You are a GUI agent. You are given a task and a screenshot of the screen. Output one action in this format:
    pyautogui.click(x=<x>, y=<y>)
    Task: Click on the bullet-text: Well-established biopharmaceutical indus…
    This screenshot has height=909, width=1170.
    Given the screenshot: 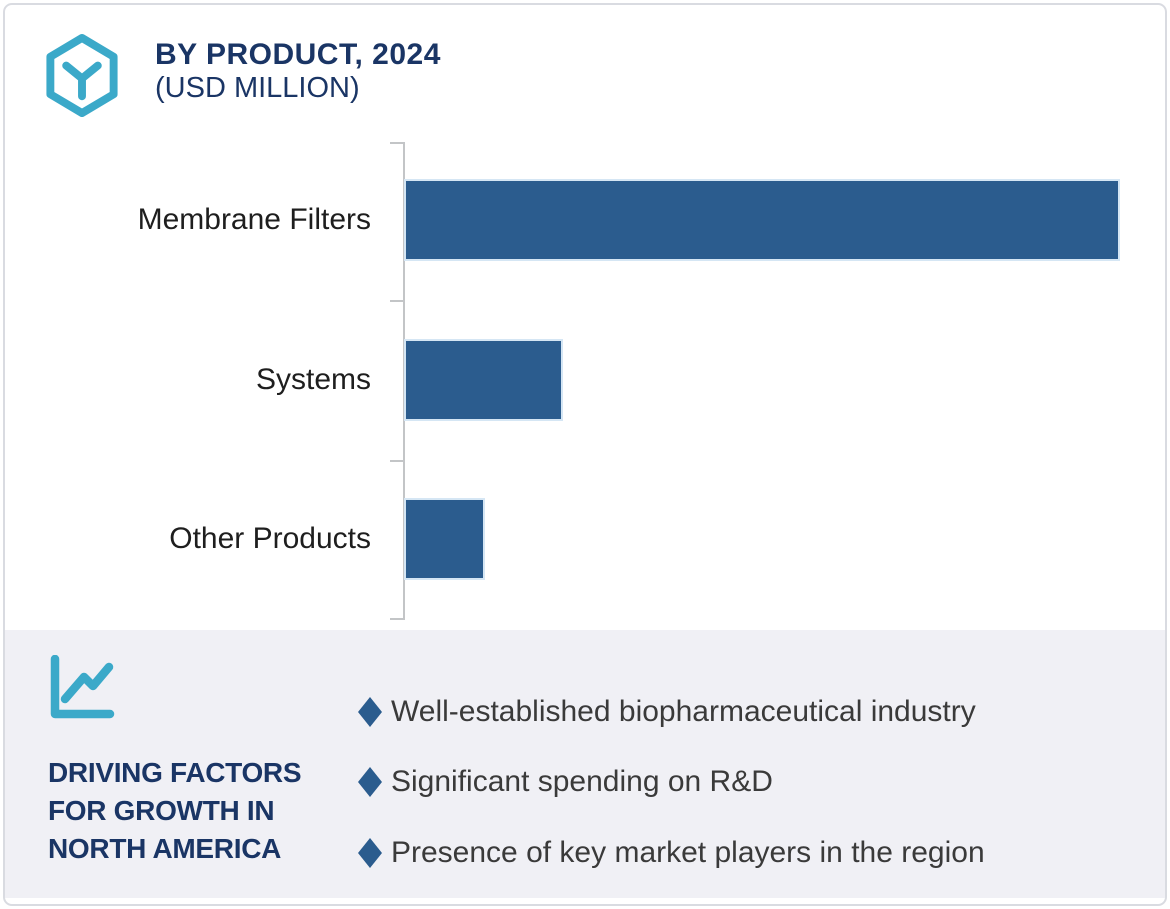 What is the action you would take?
    pyautogui.click(x=683, y=711)
    